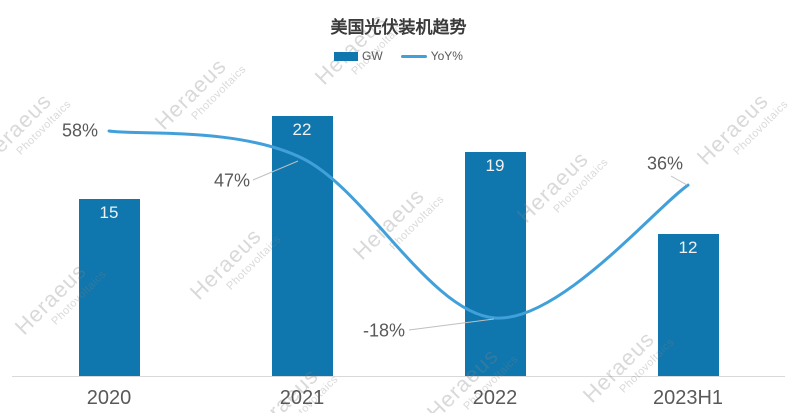 This screenshot has width=797, height=413. What do you see at coordinates (398, 56) in the screenshot?
I see `legend: GW YoY%` at bounding box center [398, 56].